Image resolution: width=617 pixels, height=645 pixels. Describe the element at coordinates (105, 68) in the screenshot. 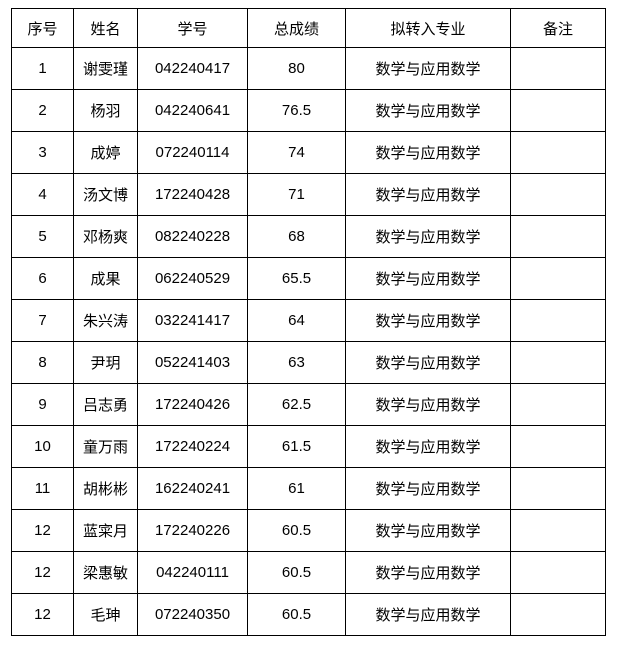

I see `cell-name: 谢雯瑾` at that location.